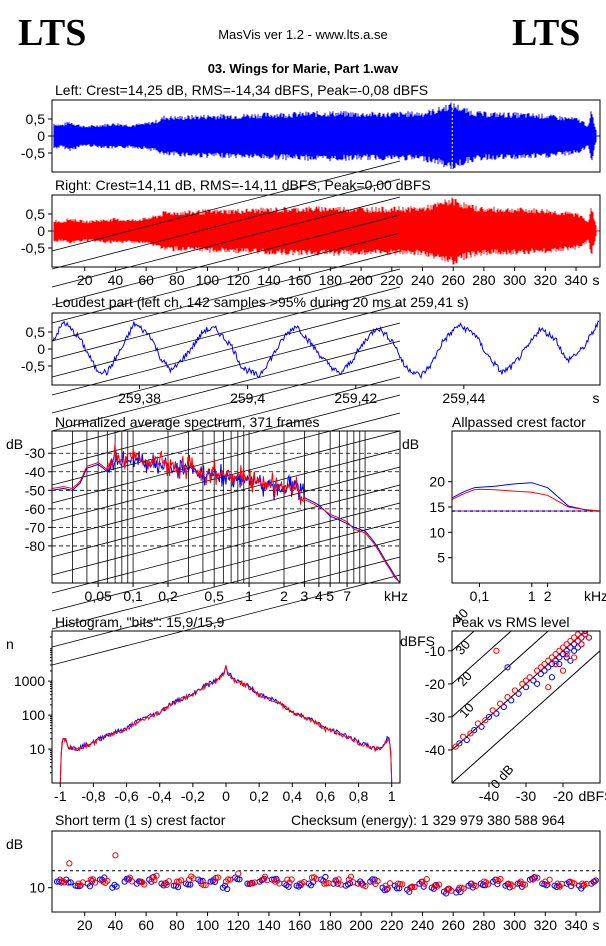  What do you see at coordinates (437, 507) in the screenshot?
I see `allpassed-crest-factor-ytick-label: 15` at bounding box center [437, 507].